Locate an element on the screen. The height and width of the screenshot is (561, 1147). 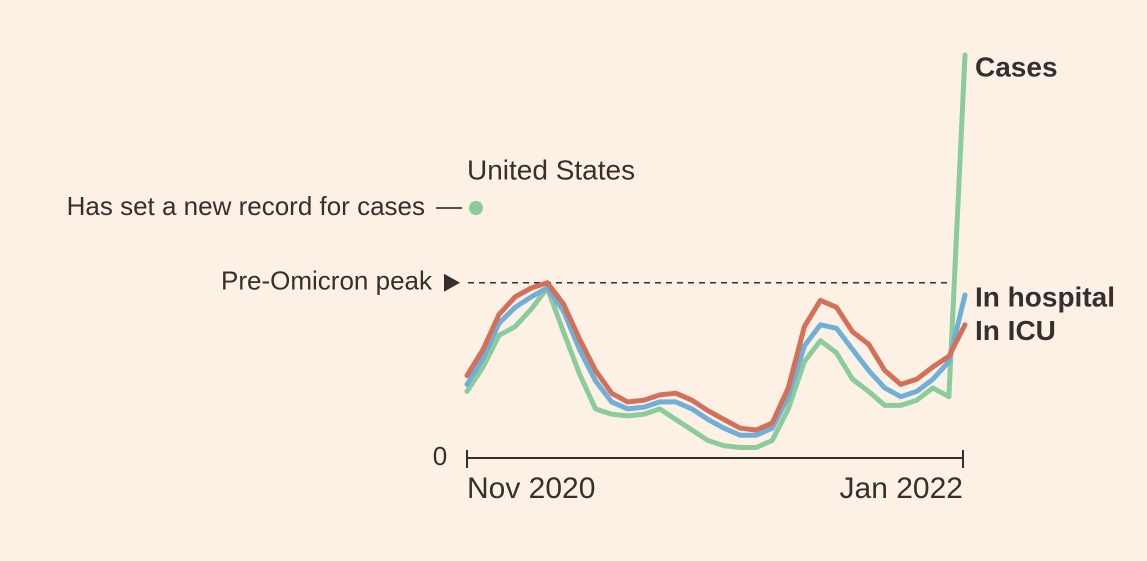
reference-arrow is located at coordinates (452, 282).